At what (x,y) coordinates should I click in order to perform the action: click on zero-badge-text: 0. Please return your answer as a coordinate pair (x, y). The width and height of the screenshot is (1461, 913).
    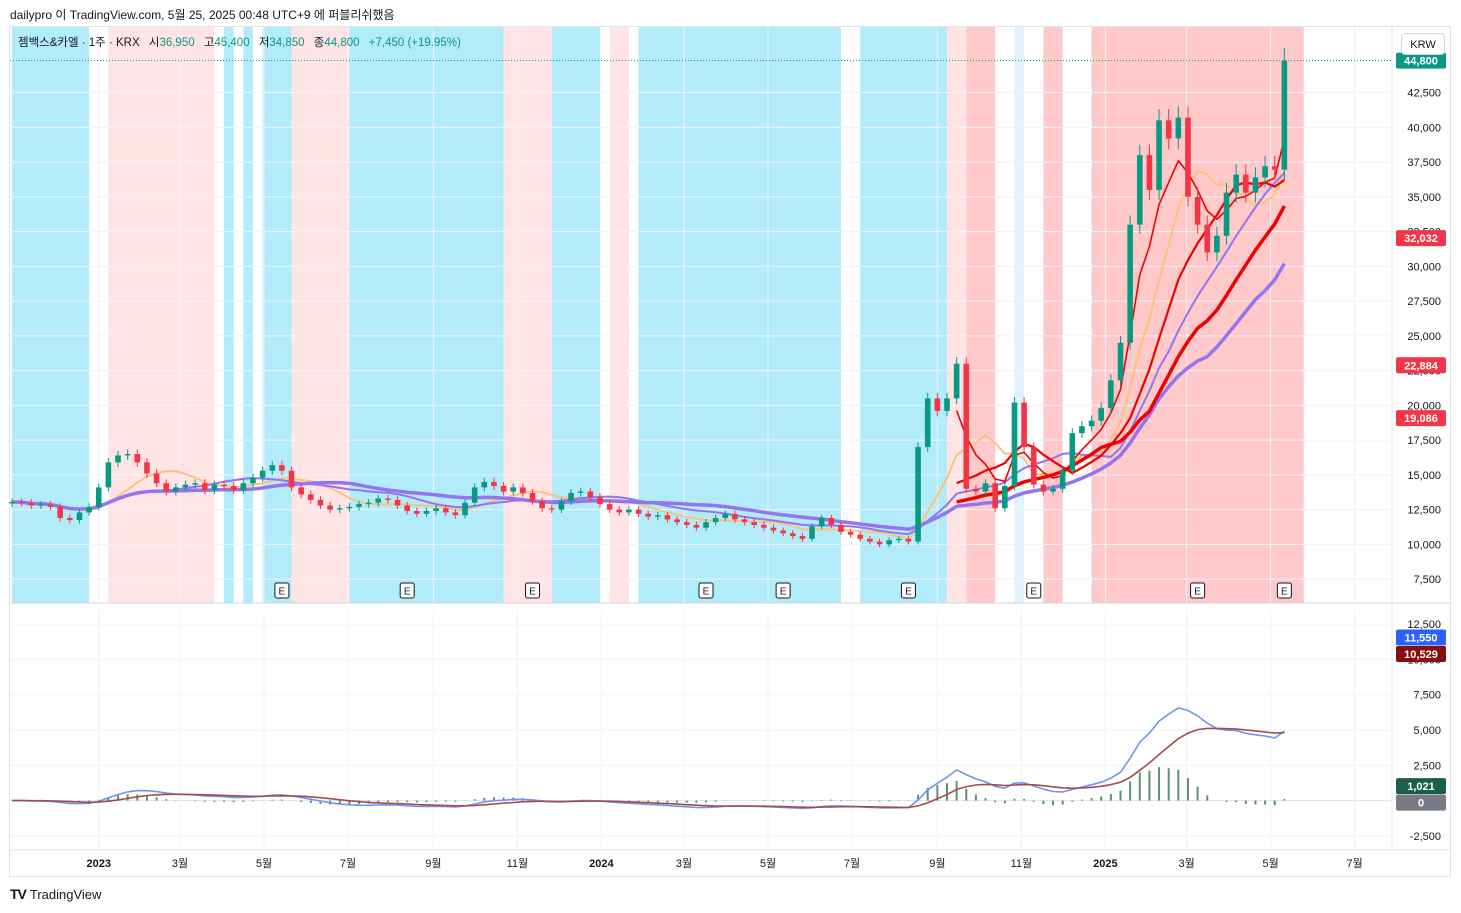
    Looking at the image, I should click on (1421, 804).